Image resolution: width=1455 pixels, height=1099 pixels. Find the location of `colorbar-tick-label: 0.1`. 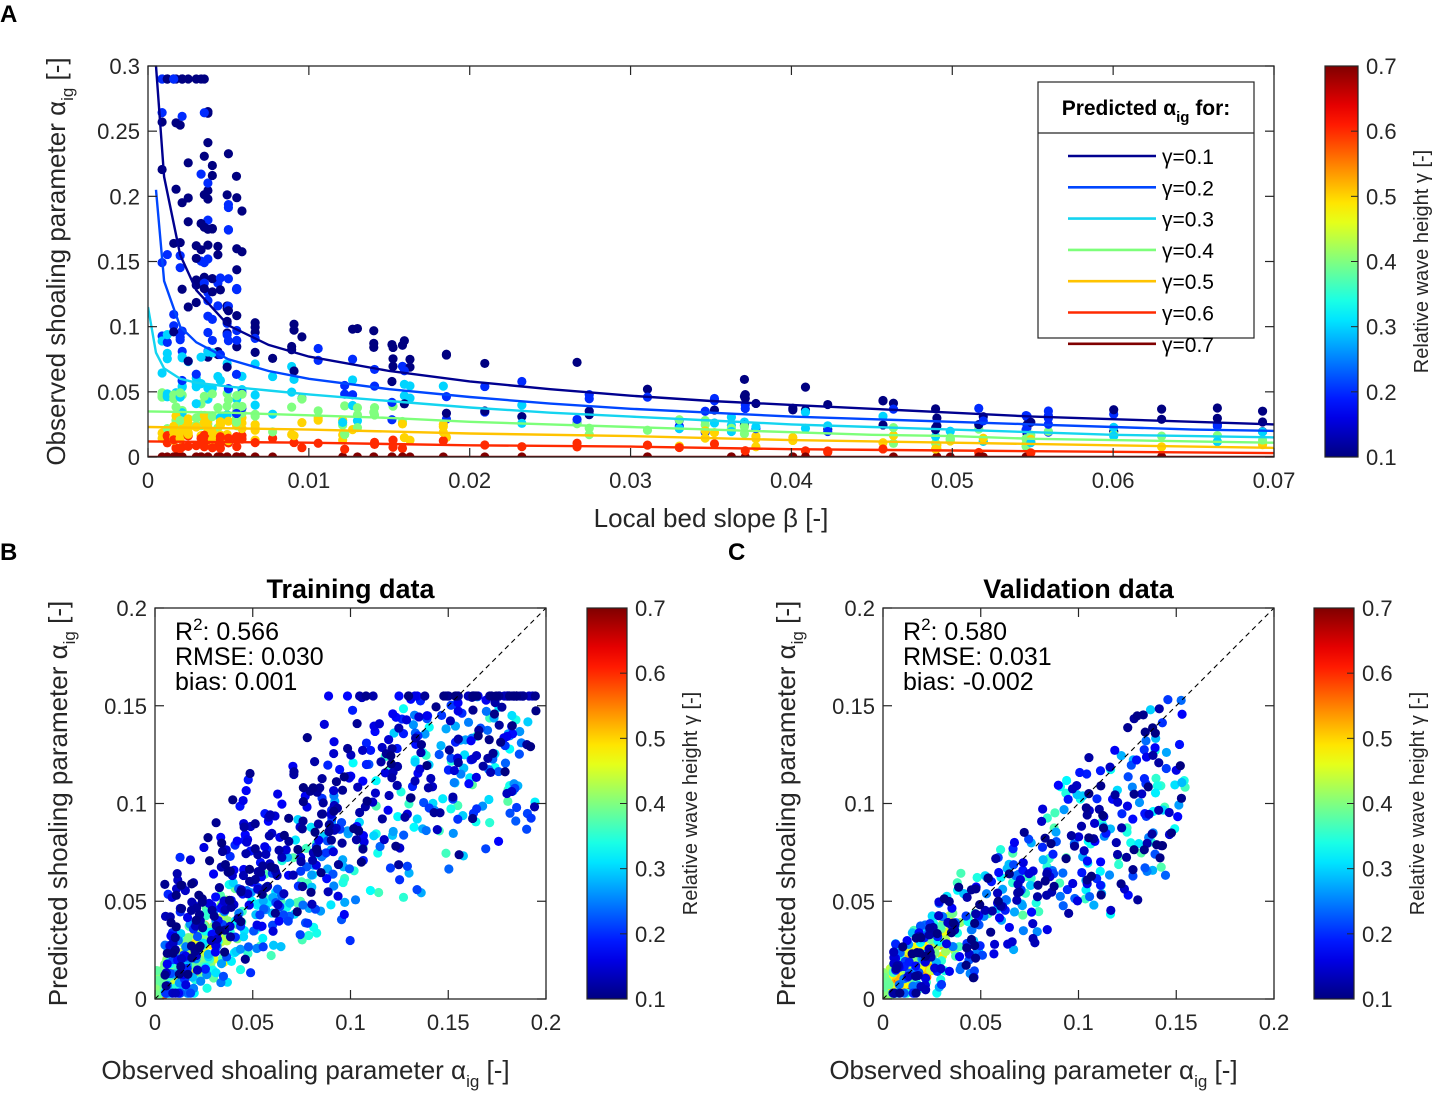

colorbar-tick-label: 0.1 is located at coordinates (1377, 999).